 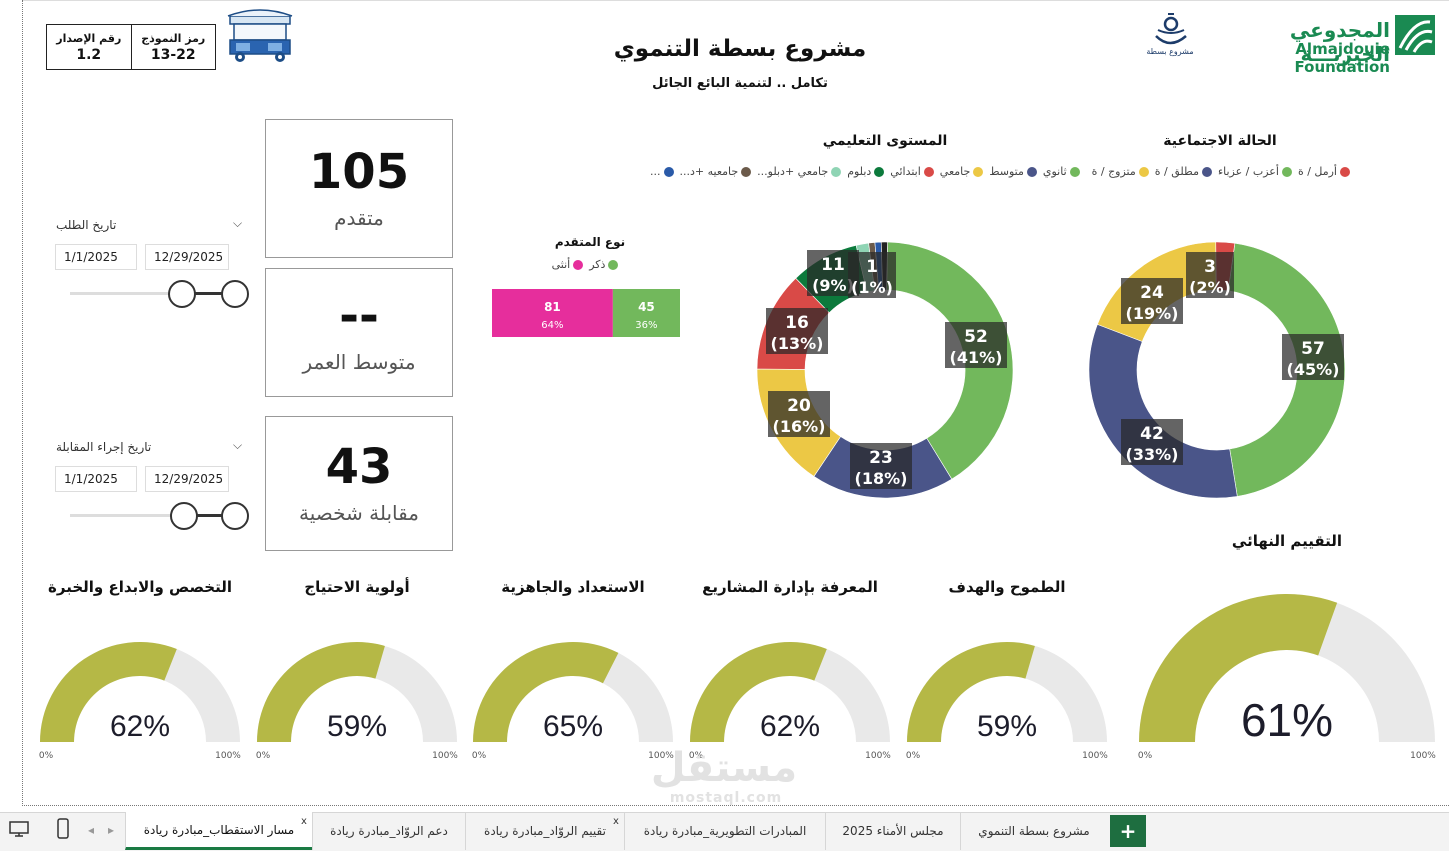 What do you see at coordinates (740, 49) in the screenshot?
I see `page-title: مشروع بسطة التنموي` at bounding box center [740, 49].